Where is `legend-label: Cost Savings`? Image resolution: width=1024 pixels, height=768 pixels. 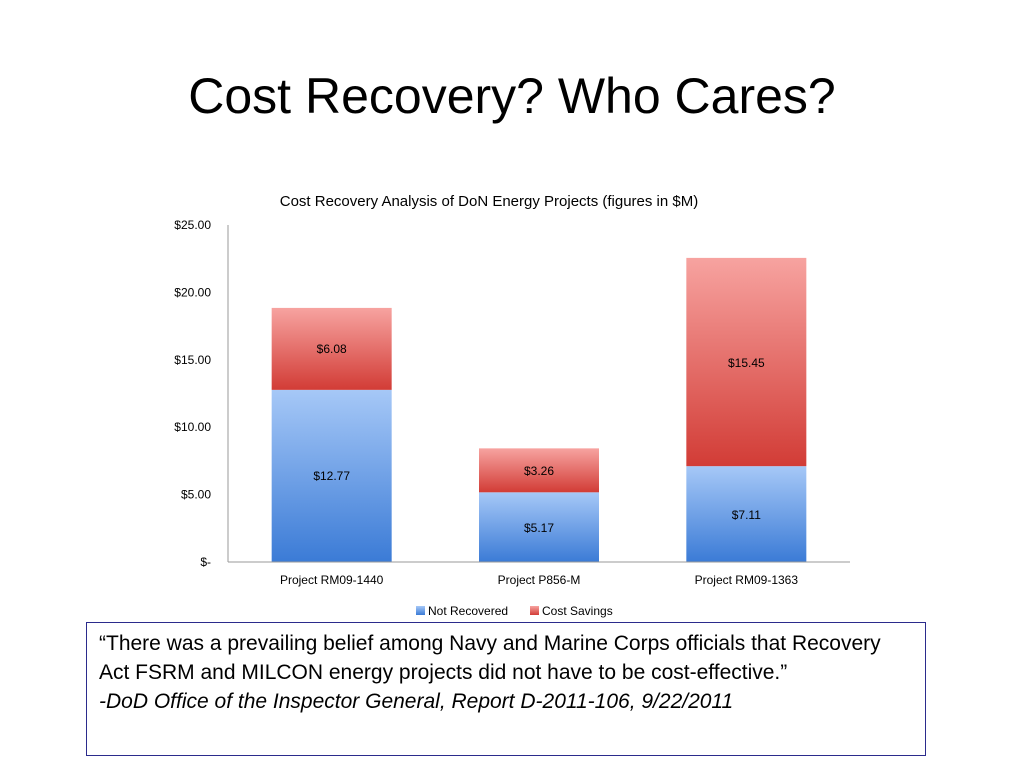
legend-label: Cost Savings is located at coordinates (577, 611).